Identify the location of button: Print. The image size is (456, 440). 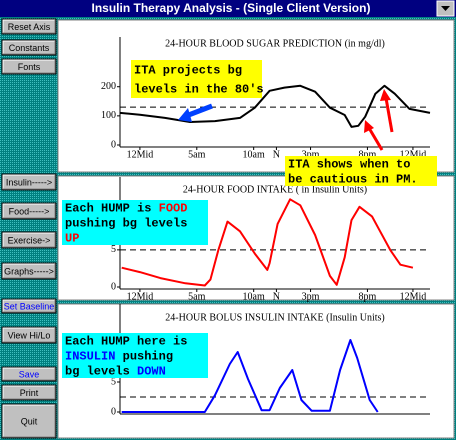
(29, 392).